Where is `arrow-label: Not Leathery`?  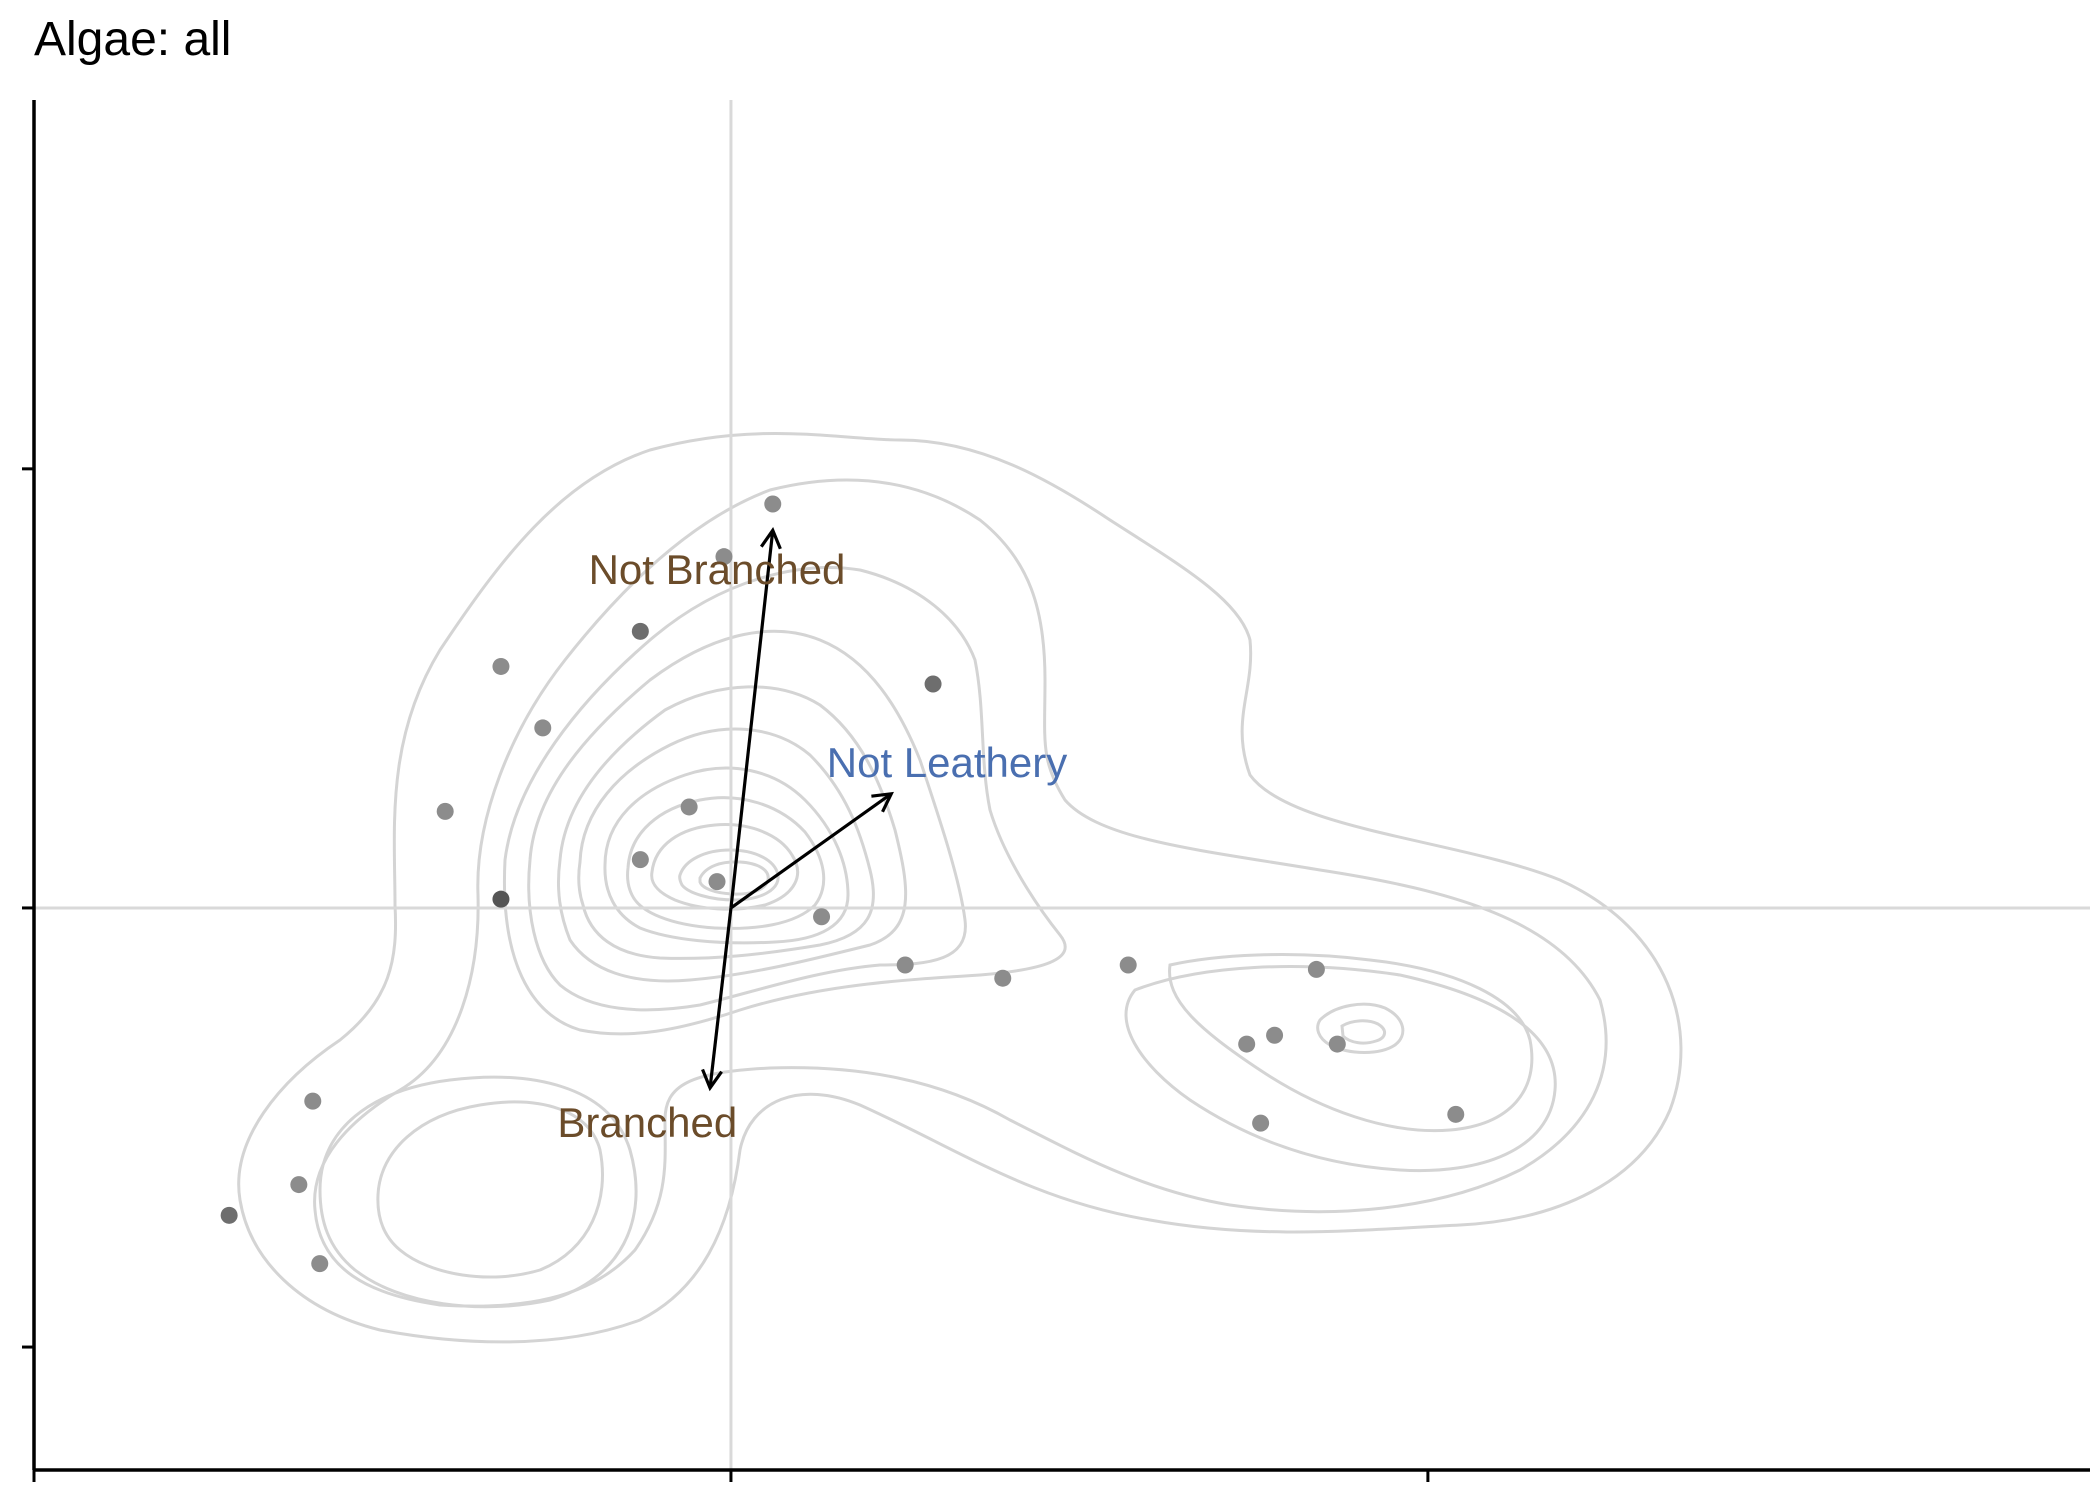 arrow-label: Not Leathery is located at coordinates (947, 762).